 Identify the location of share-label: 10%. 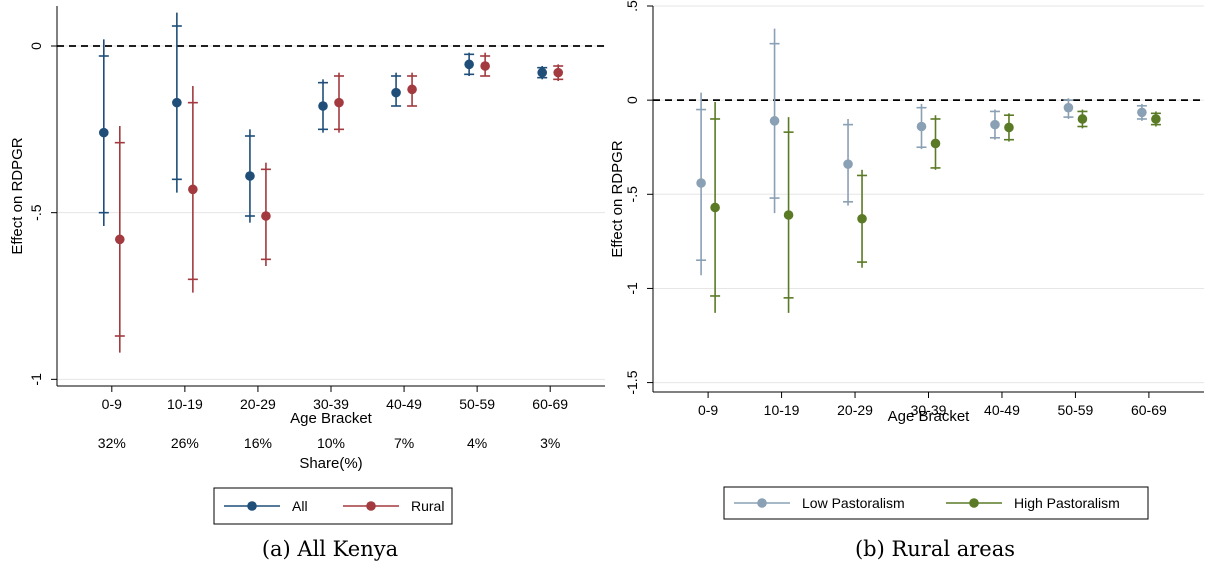
(331, 443).